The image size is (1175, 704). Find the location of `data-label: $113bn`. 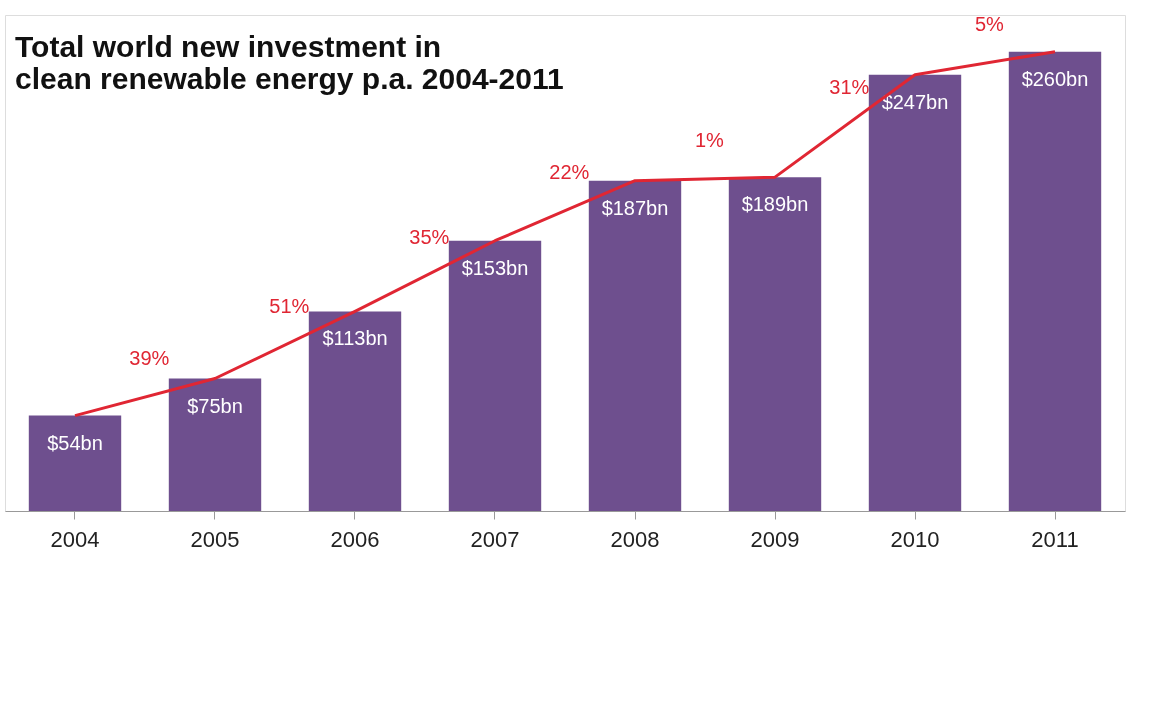

data-label: $113bn is located at coordinates (355, 338).